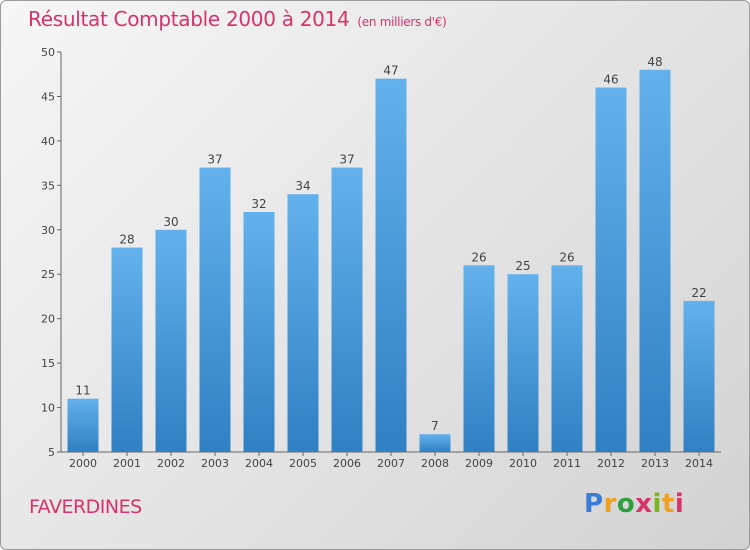 Image resolution: width=750 pixels, height=550 pixels. Describe the element at coordinates (654, 62) in the screenshot. I see `bar-value-label: 48` at that location.